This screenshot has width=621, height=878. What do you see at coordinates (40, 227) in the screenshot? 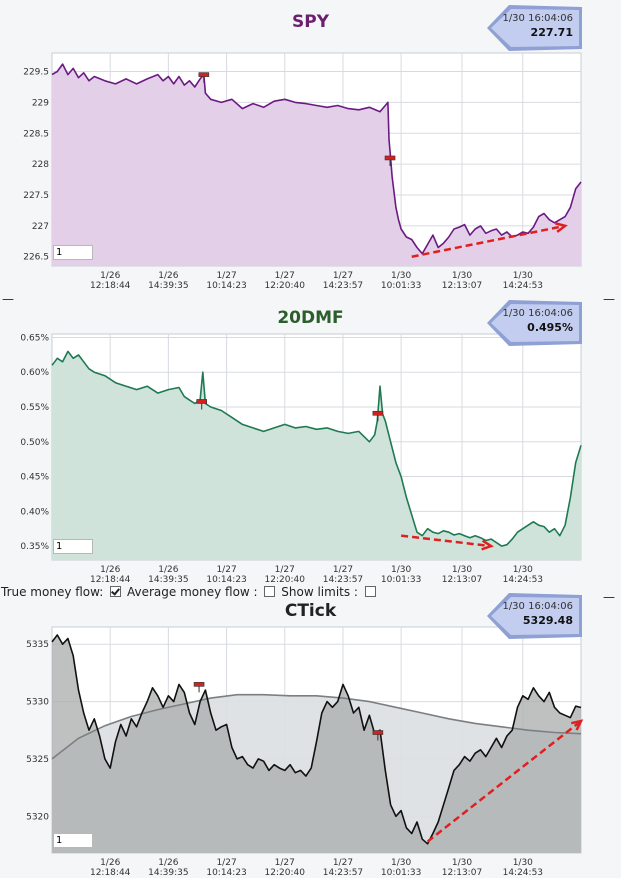
I see `y-tick-label: 227` at bounding box center [40, 227].